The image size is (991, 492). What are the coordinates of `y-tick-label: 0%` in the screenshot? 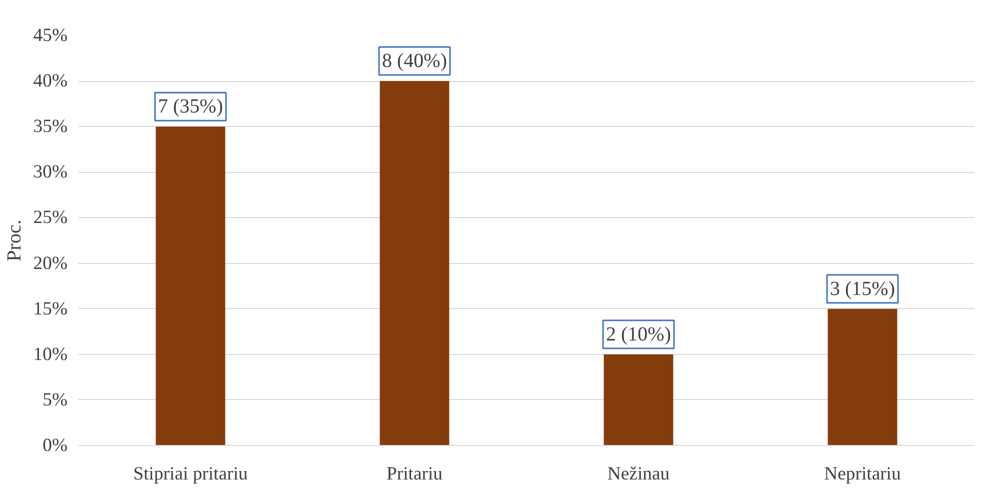 It's located at (55, 445).